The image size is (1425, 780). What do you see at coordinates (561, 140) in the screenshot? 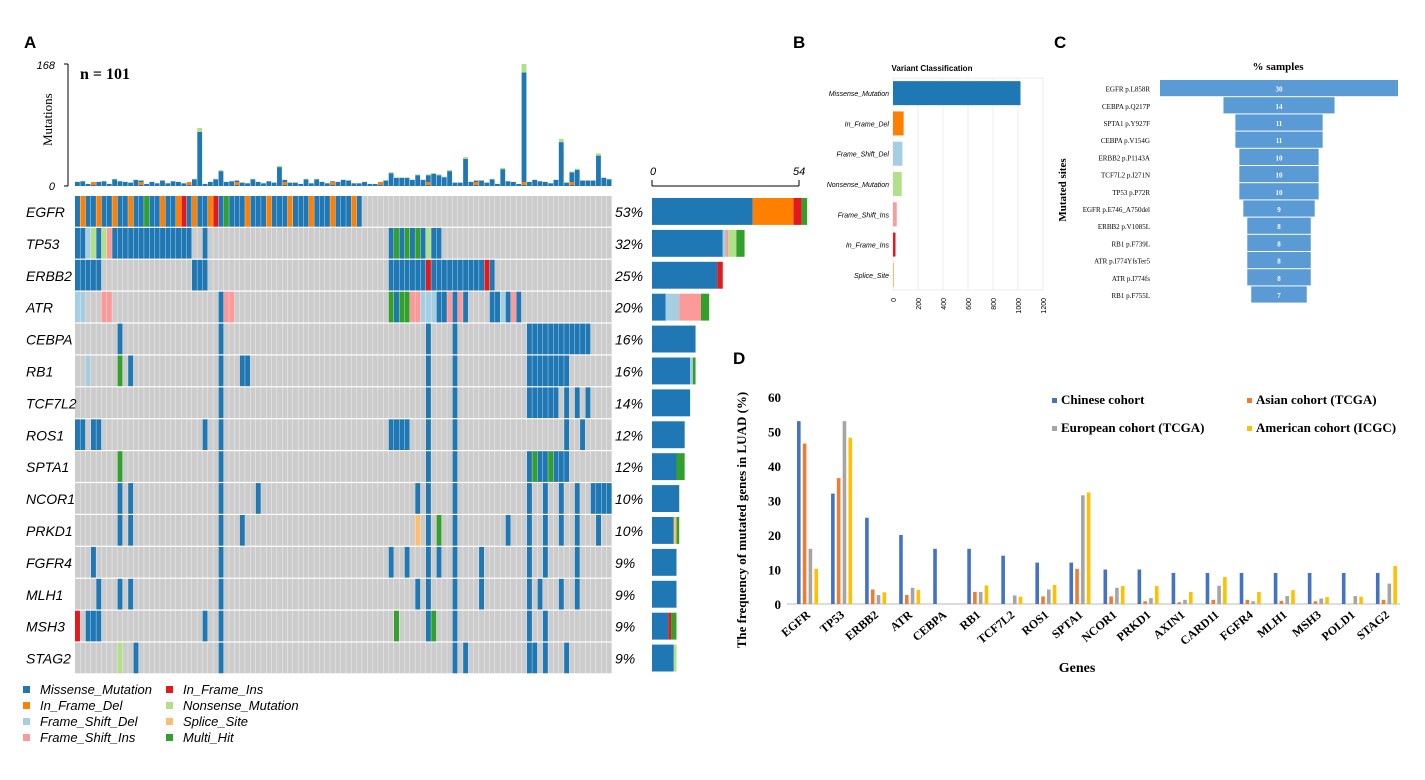
I see `tmb-bar-top` at bounding box center [561, 140].